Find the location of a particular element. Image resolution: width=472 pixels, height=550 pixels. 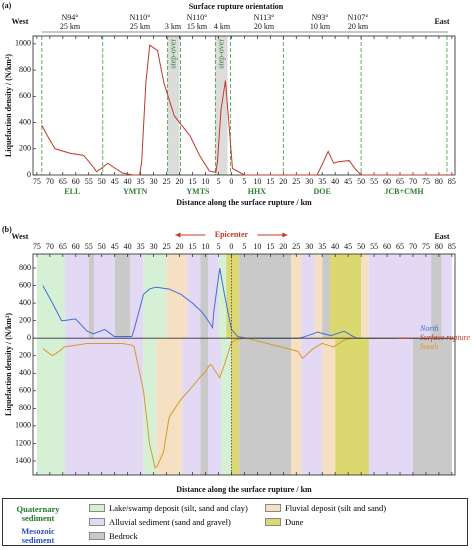

length-label: 25 km is located at coordinates (140, 26).